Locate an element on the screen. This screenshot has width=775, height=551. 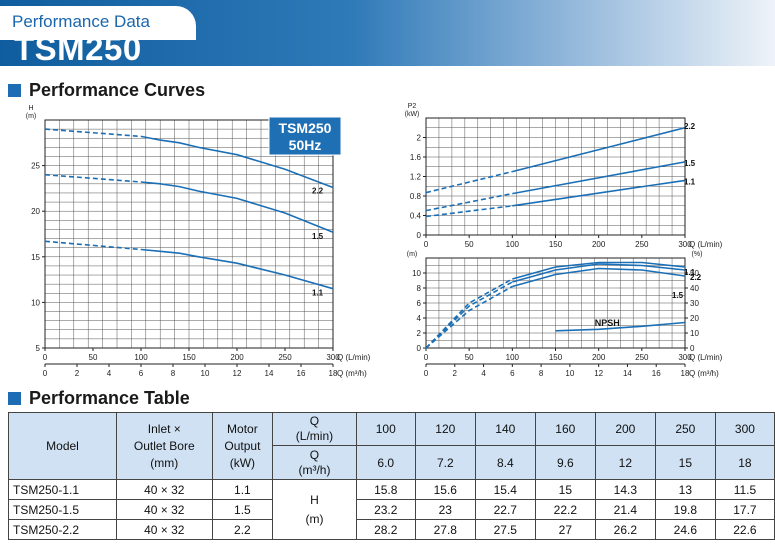
npsh-curve-label: NPSH is located at coordinates (607, 323).